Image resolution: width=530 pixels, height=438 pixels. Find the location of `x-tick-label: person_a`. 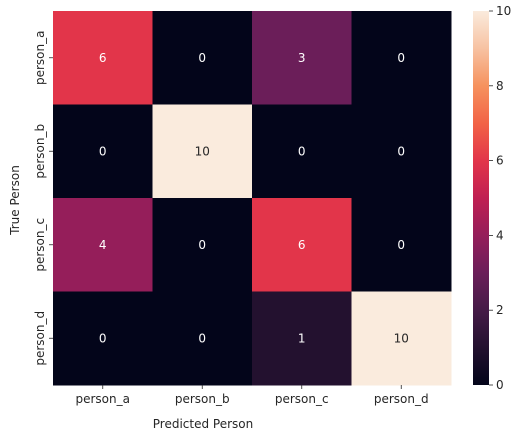

x-tick-label: person_a is located at coordinates (103, 399).